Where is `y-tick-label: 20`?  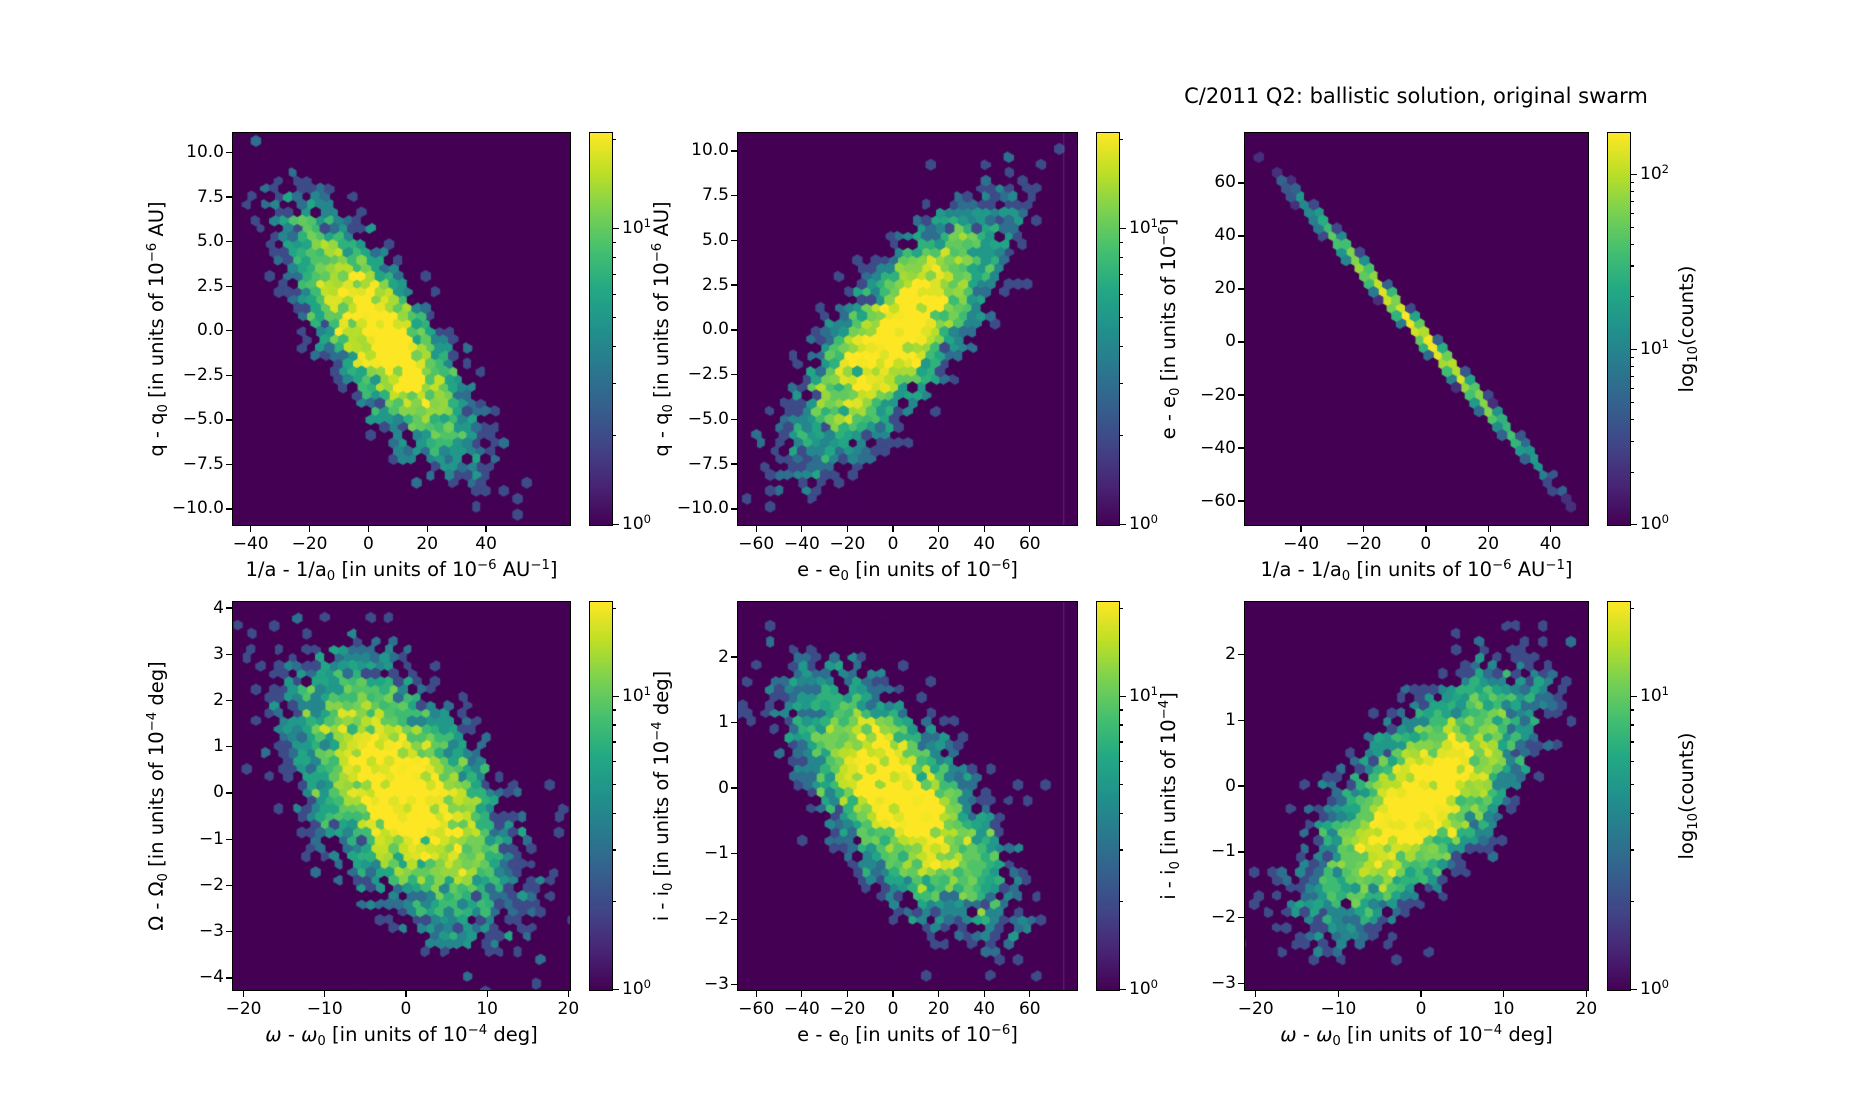
y-tick-label: 20 is located at coordinates (1225, 288).